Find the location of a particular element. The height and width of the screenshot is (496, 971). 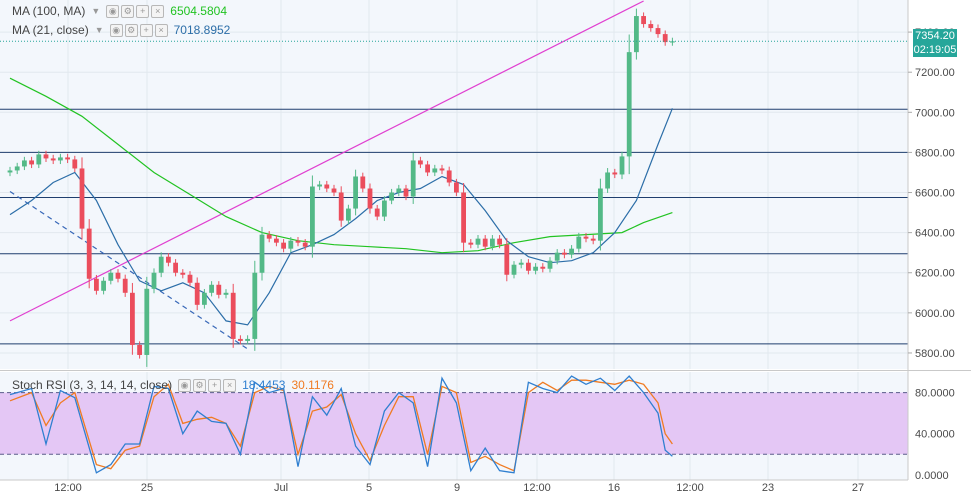

x-tick-label: 5 is located at coordinates (369, 488).